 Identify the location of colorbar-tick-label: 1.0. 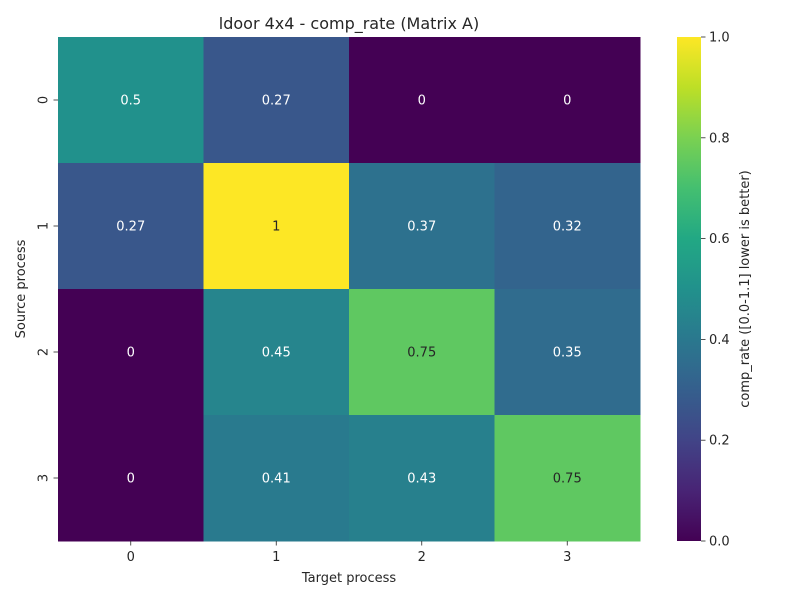
(719, 38).